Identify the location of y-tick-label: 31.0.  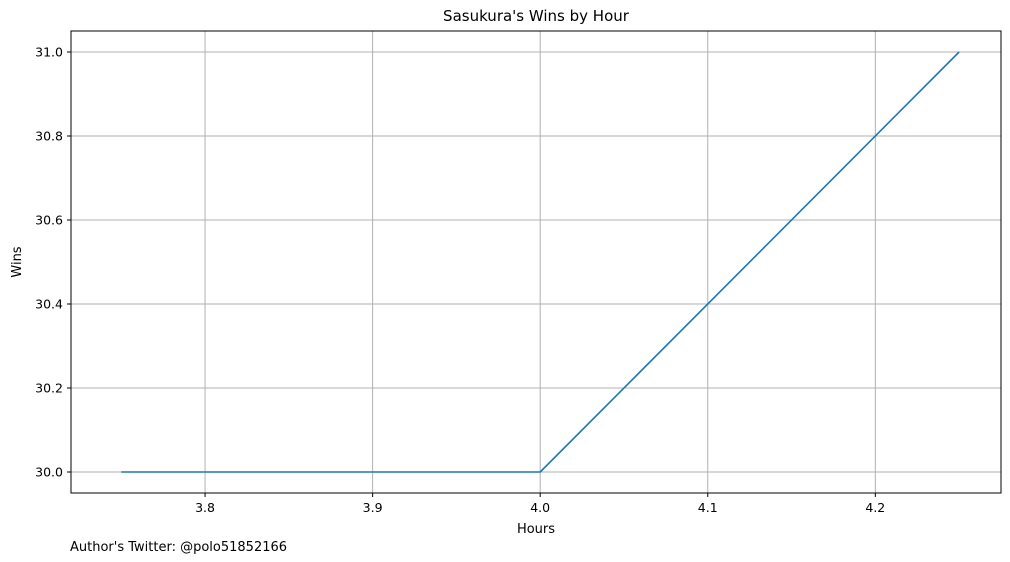
(49, 52).